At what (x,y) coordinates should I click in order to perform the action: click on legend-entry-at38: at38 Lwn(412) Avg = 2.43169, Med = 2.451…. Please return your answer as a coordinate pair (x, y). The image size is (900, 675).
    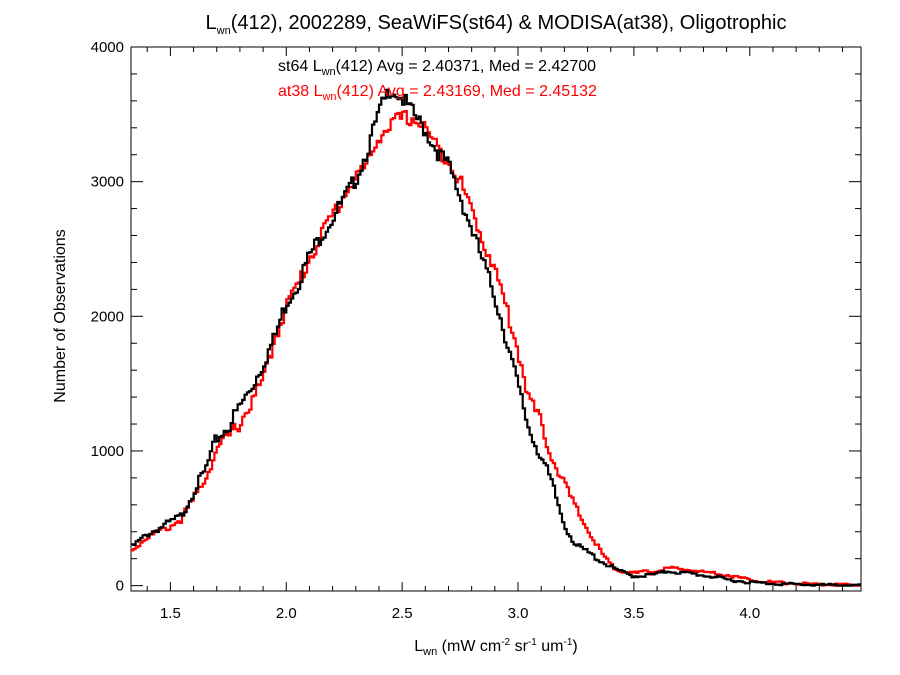
    Looking at the image, I should click on (437, 93).